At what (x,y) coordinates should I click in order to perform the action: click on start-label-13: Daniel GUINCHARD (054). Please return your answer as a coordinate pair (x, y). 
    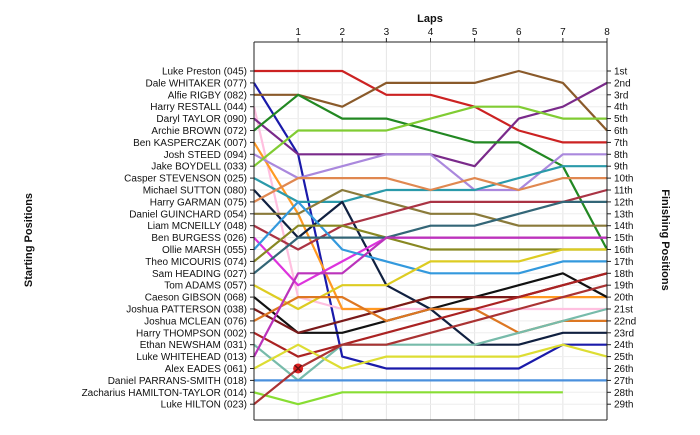
    Looking at the image, I should click on (188, 214).